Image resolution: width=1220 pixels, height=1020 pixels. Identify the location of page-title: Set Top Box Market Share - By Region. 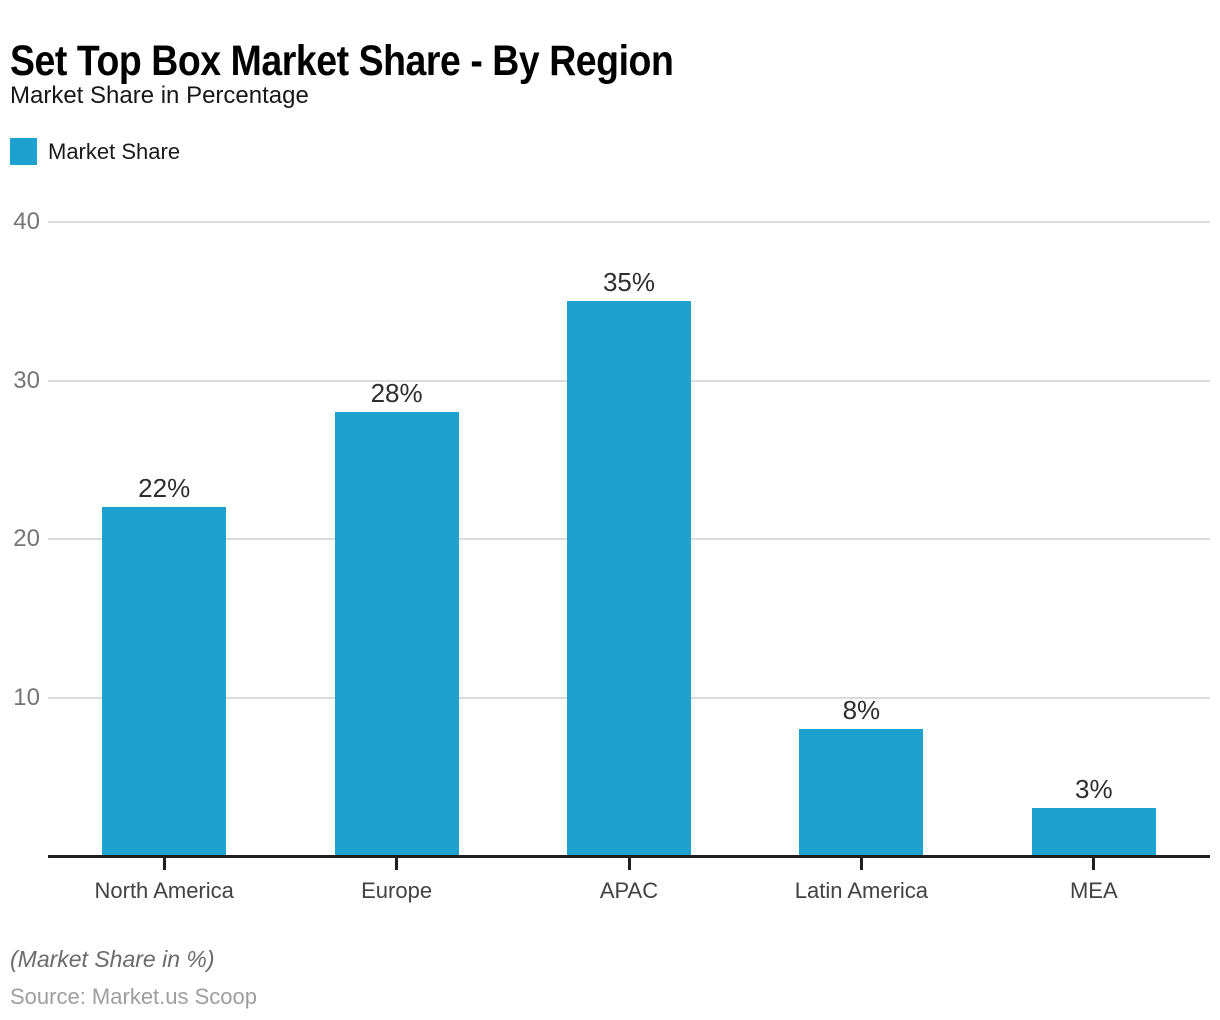
(342, 60).